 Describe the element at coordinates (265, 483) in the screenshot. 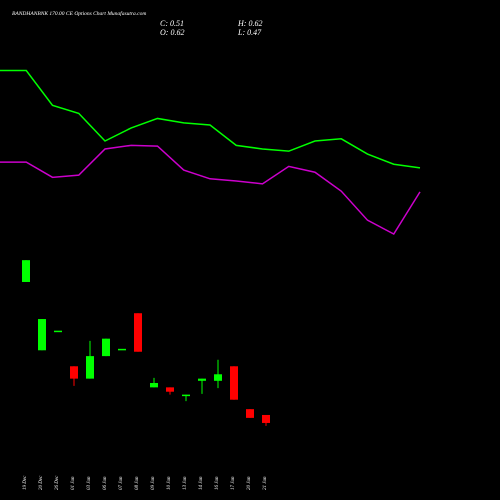

I see `x-tick-label: 21 Jan` at that location.